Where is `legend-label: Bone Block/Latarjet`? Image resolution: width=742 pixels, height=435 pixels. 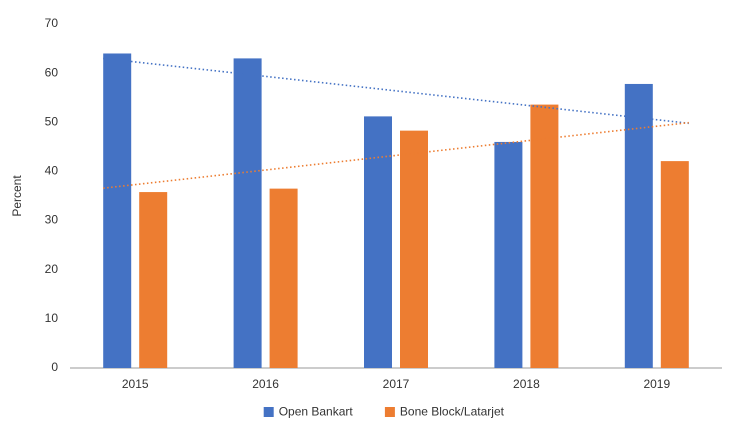 legend-label: Bone Block/Latarjet is located at coordinates (452, 412).